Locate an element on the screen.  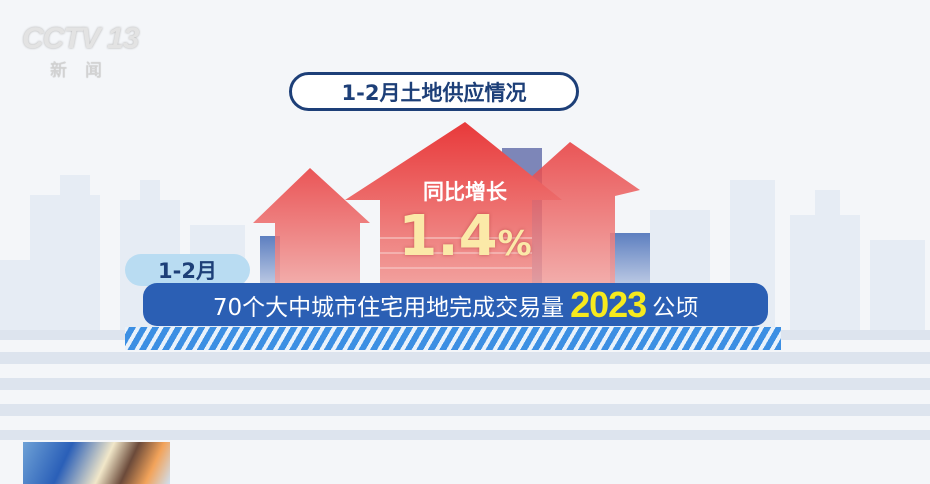
page-title: 1-2月土地供应情况 is located at coordinates (434, 91).